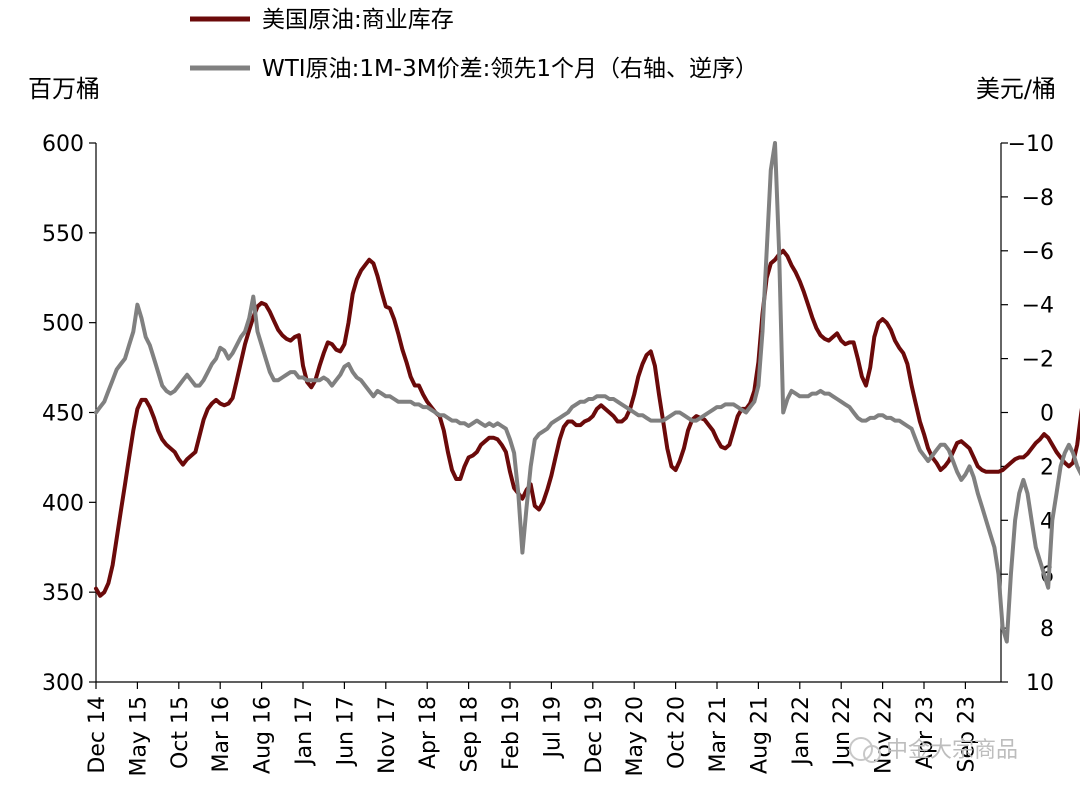  I want to click on y-right-tick-label: 2, so click(1047, 467).